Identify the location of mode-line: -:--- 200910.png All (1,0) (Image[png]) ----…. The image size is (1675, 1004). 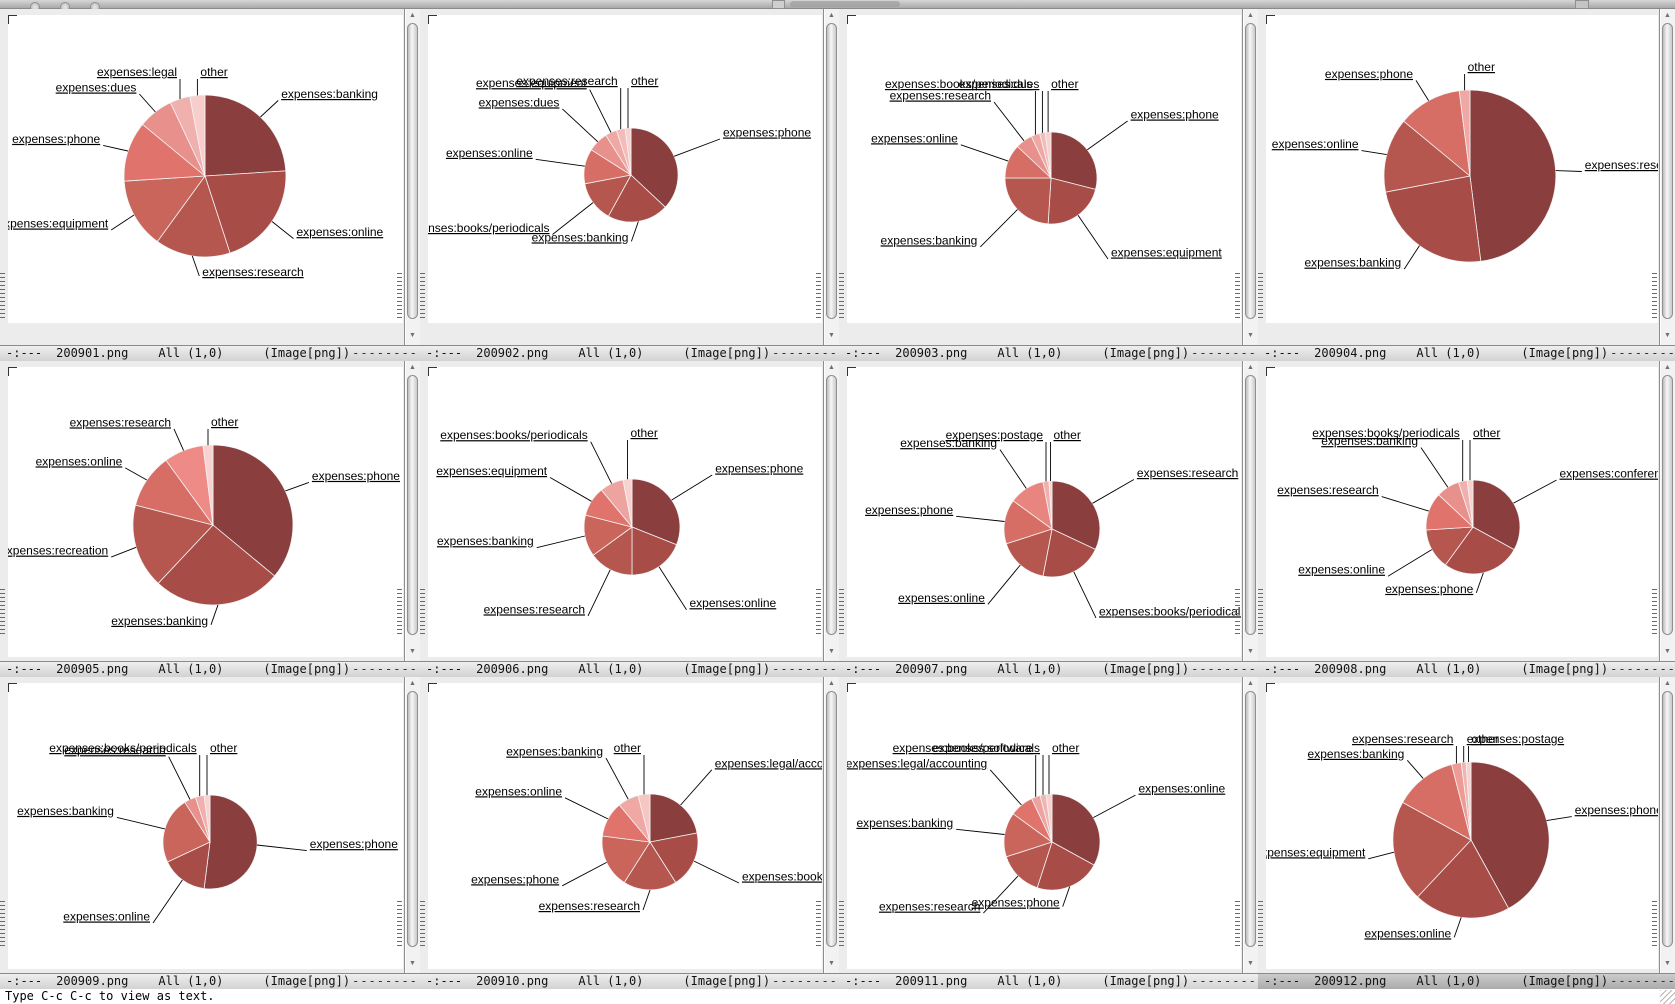
(629, 981).